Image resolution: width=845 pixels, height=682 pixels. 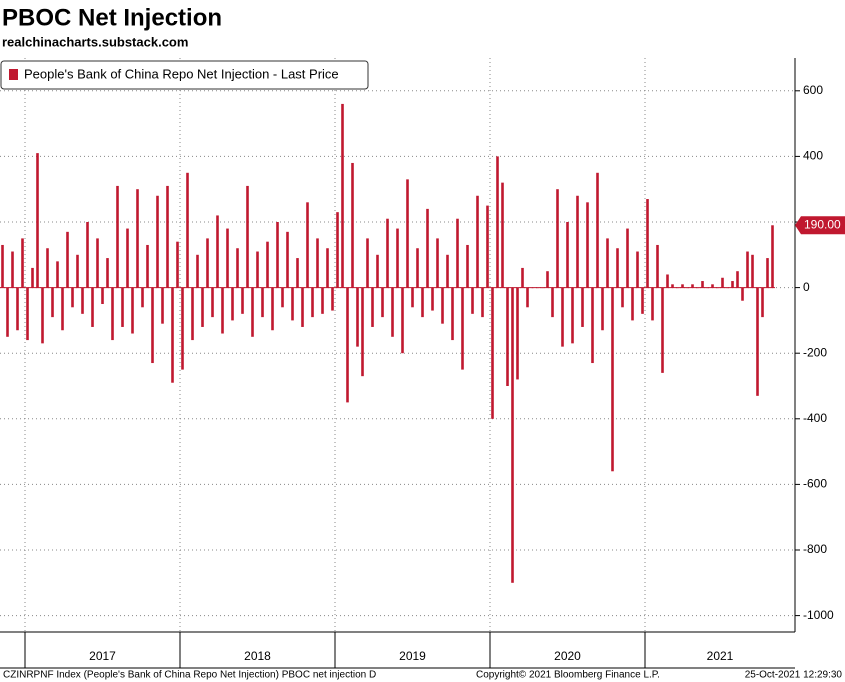 I want to click on y-tick-label: -400, so click(x=815, y=418).